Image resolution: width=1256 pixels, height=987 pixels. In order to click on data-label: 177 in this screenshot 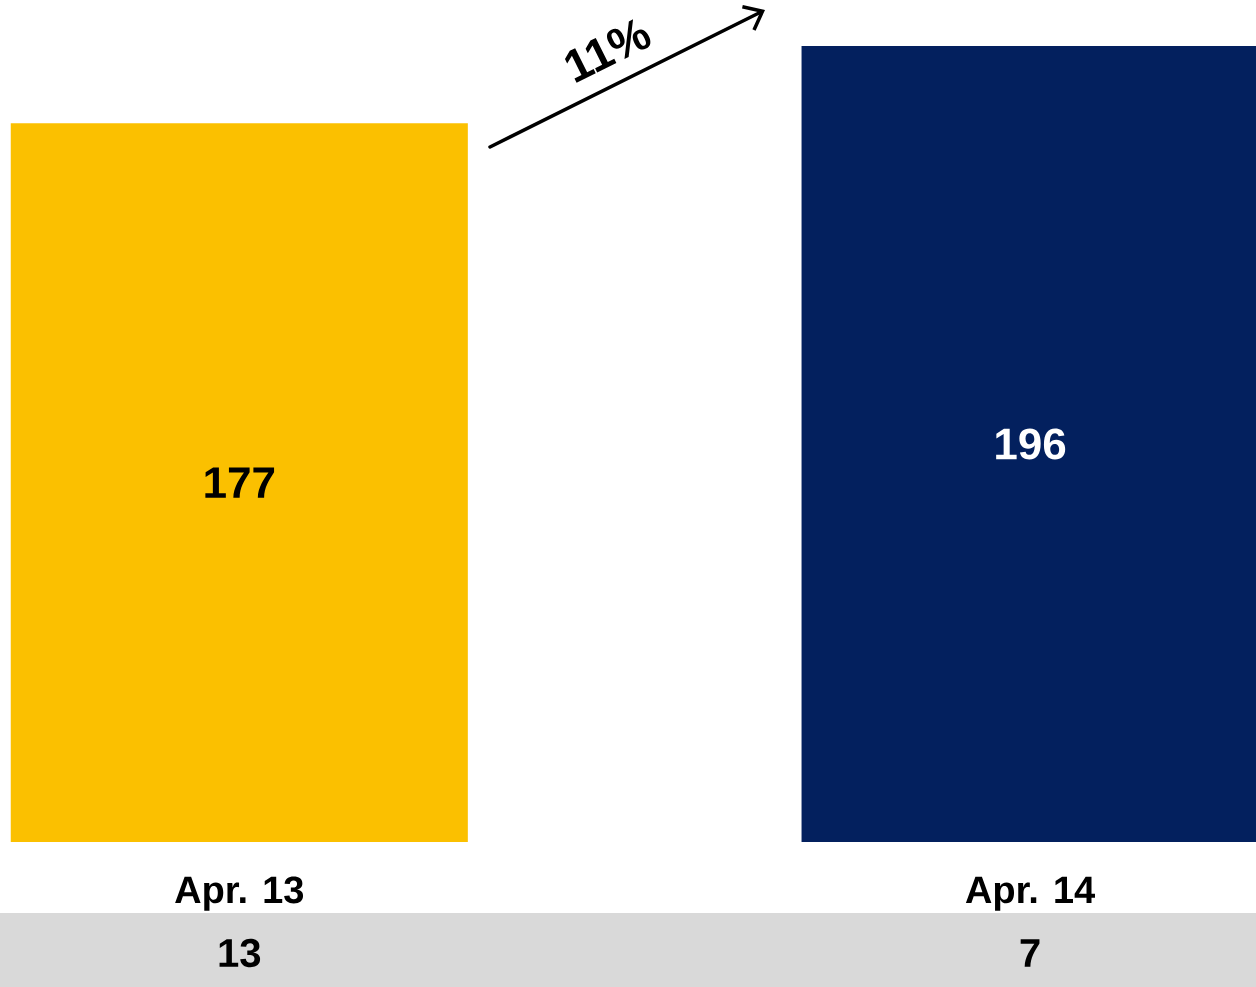, I will do `click(240, 482)`.